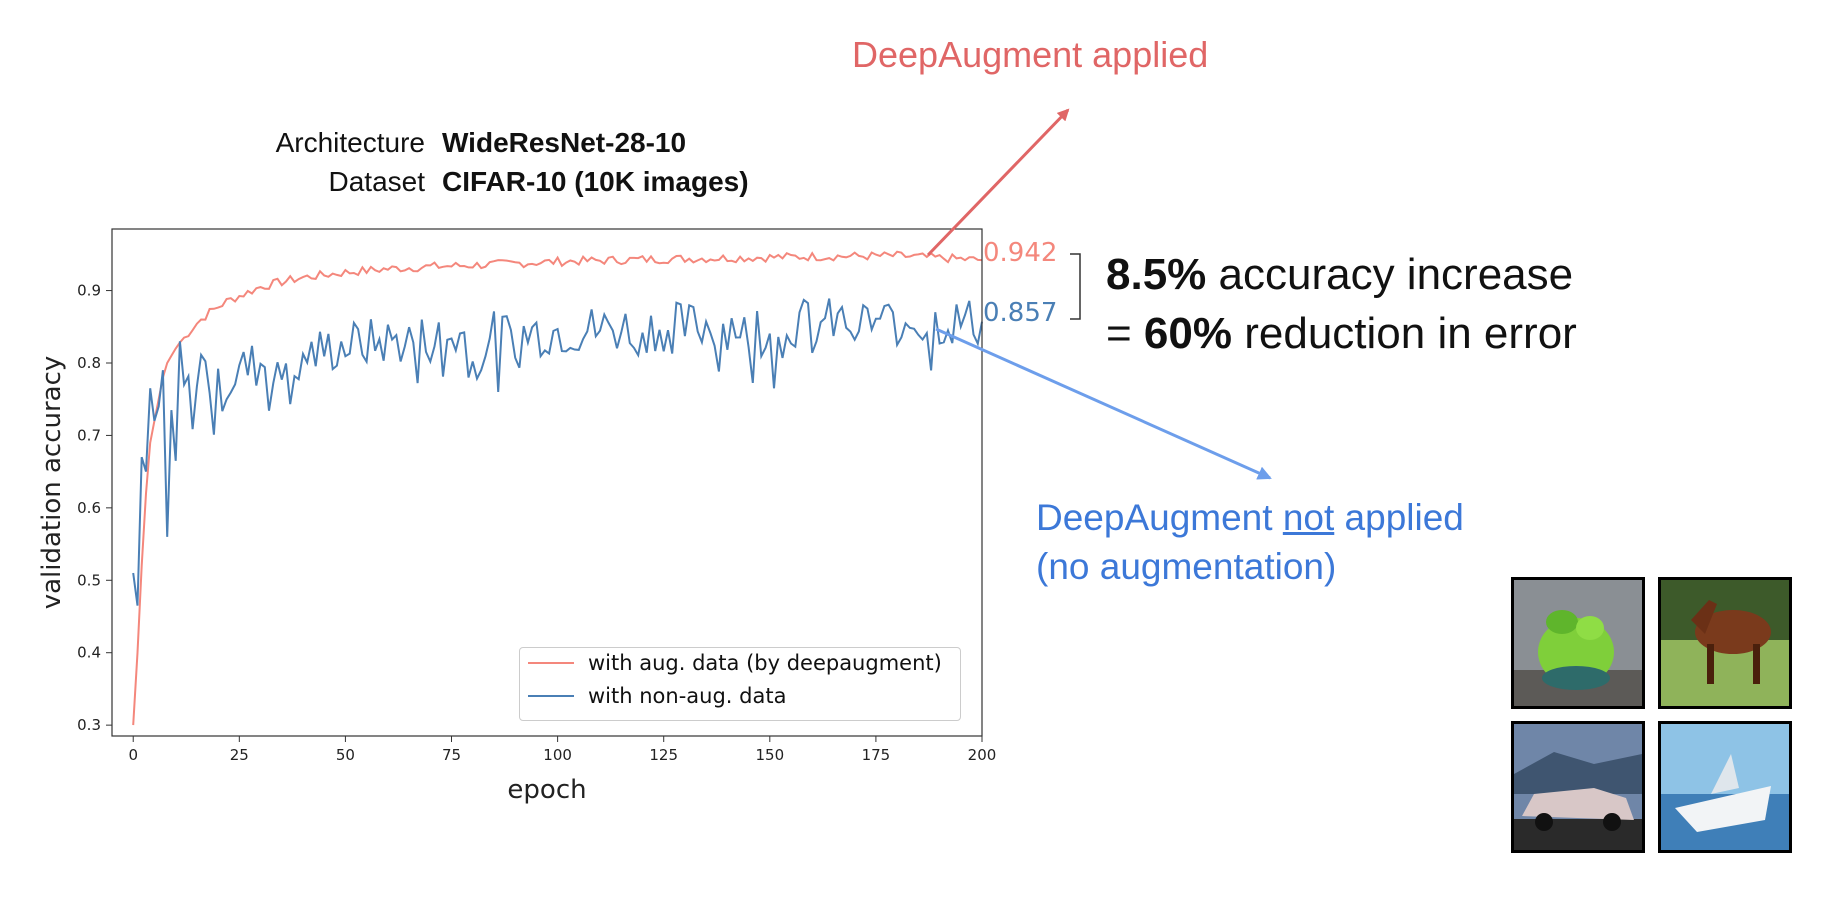  Describe the element at coordinates (89, 363) in the screenshot. I see `y-tick-label: 0.8` at that location.